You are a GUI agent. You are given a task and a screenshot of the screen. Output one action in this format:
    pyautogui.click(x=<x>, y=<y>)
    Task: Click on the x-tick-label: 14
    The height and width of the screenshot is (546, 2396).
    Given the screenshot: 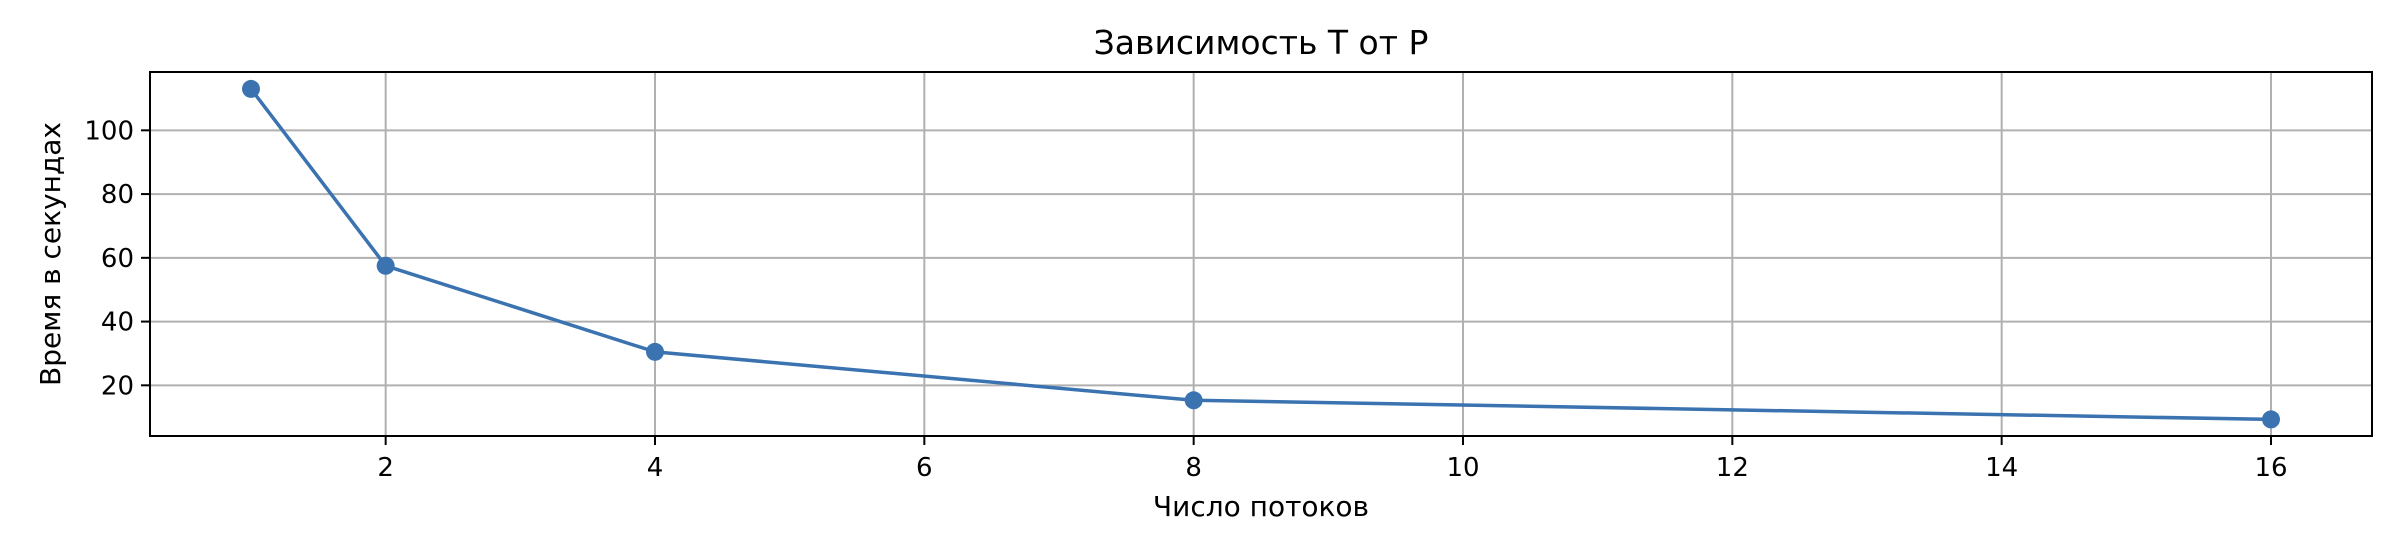 What is the action you would take?
    pyautogui.click(x=2001, y=468)
    